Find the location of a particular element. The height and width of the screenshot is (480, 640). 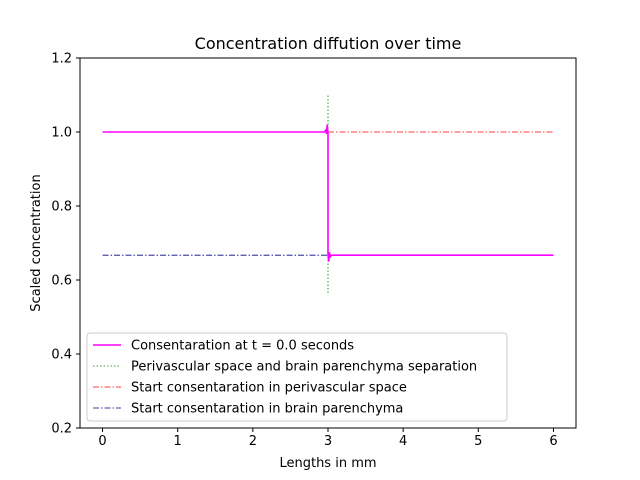

x-axis-label: Lengths in mm is located at coordinates (327, 463).